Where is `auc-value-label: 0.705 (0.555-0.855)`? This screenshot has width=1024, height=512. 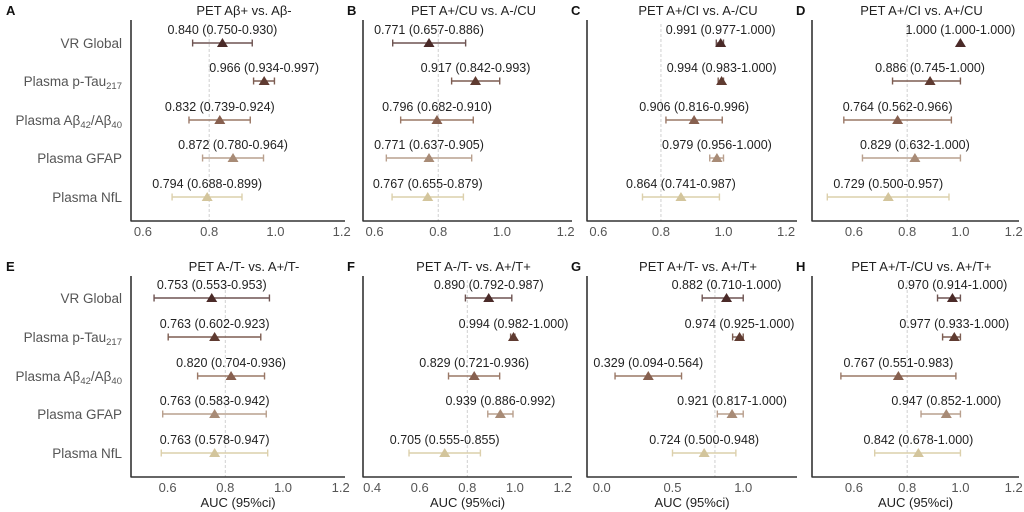 auc-value-label: 0.705 (0.555-0.855) is located at coordinates (445, 440).